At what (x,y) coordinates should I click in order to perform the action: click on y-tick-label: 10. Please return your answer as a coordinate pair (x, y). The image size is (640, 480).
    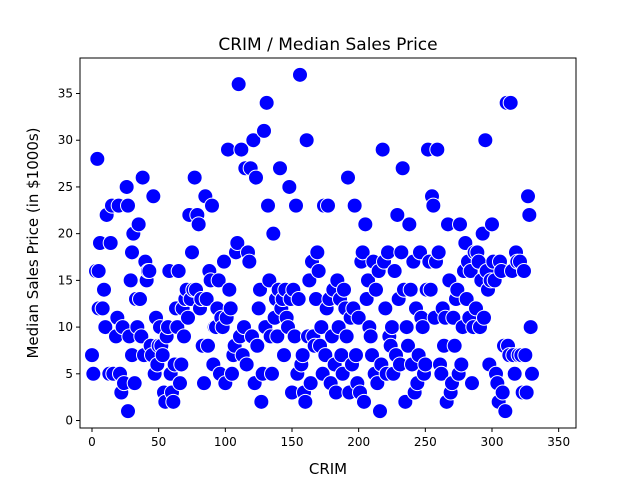
    Looking at the image, I should click on (65, 327).